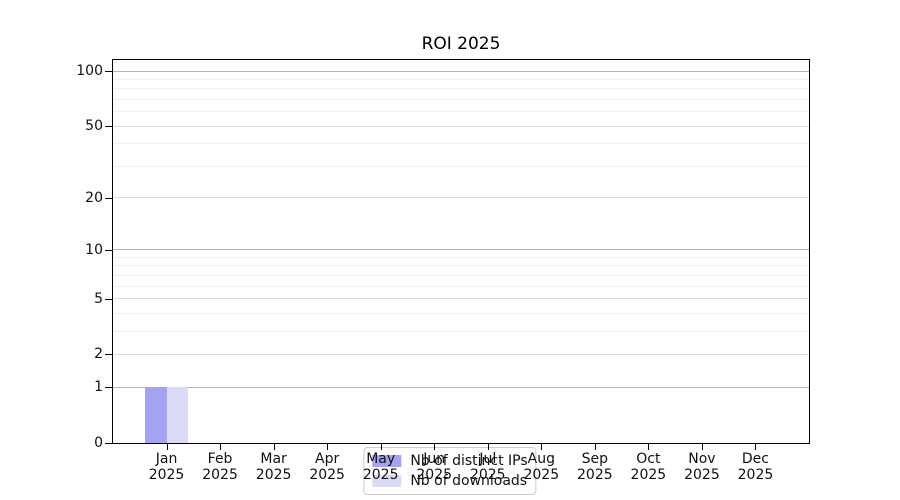  What do you see at coordinates (98, 298) in the screenshot?
I see `y-tick-label: 5` at bounding box center [98, 298].